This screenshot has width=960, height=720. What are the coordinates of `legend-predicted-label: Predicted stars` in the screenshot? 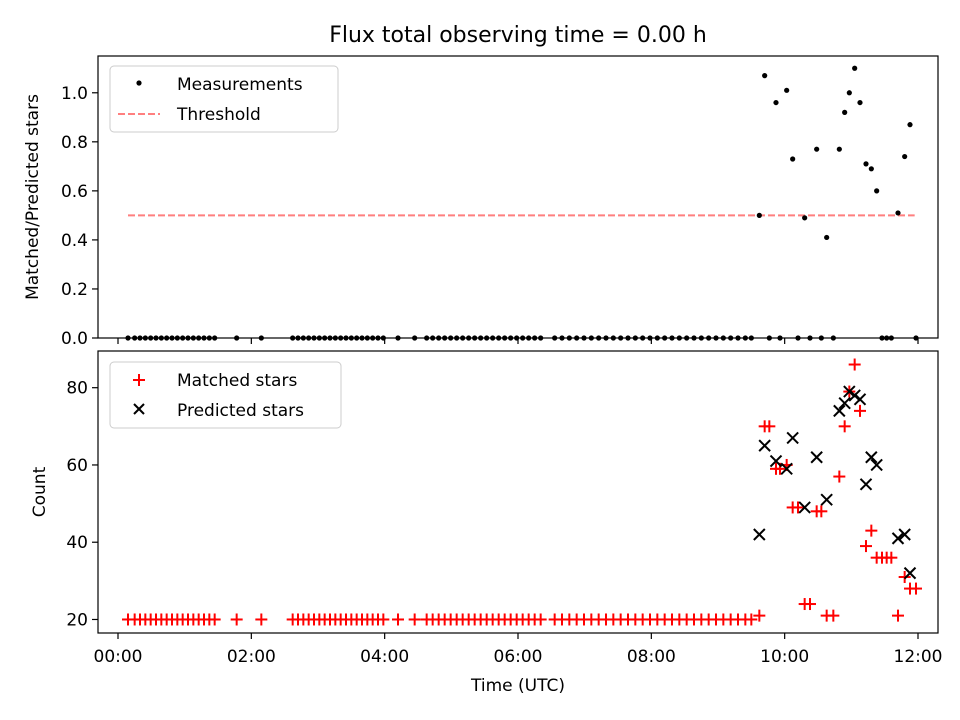 It's located at (240, 411).